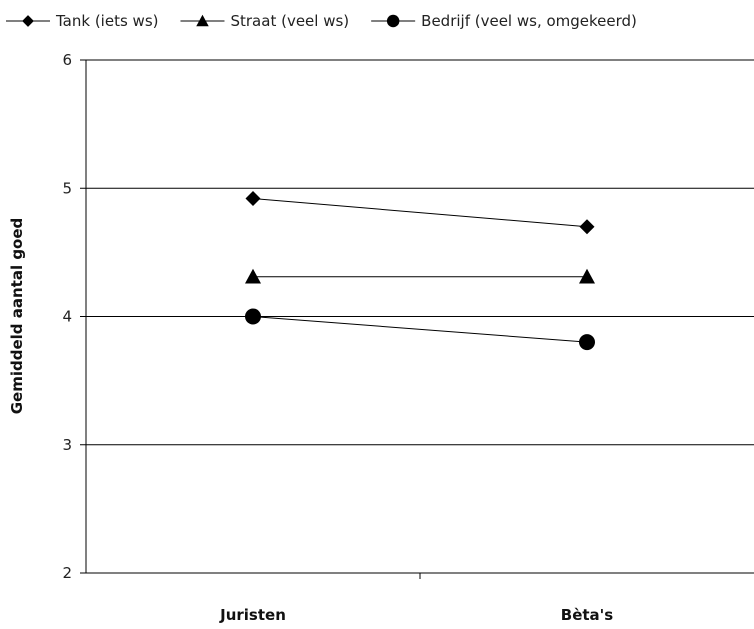 This screenshot has height=629, width=754. I want to click on series-group, so click(420, 271).